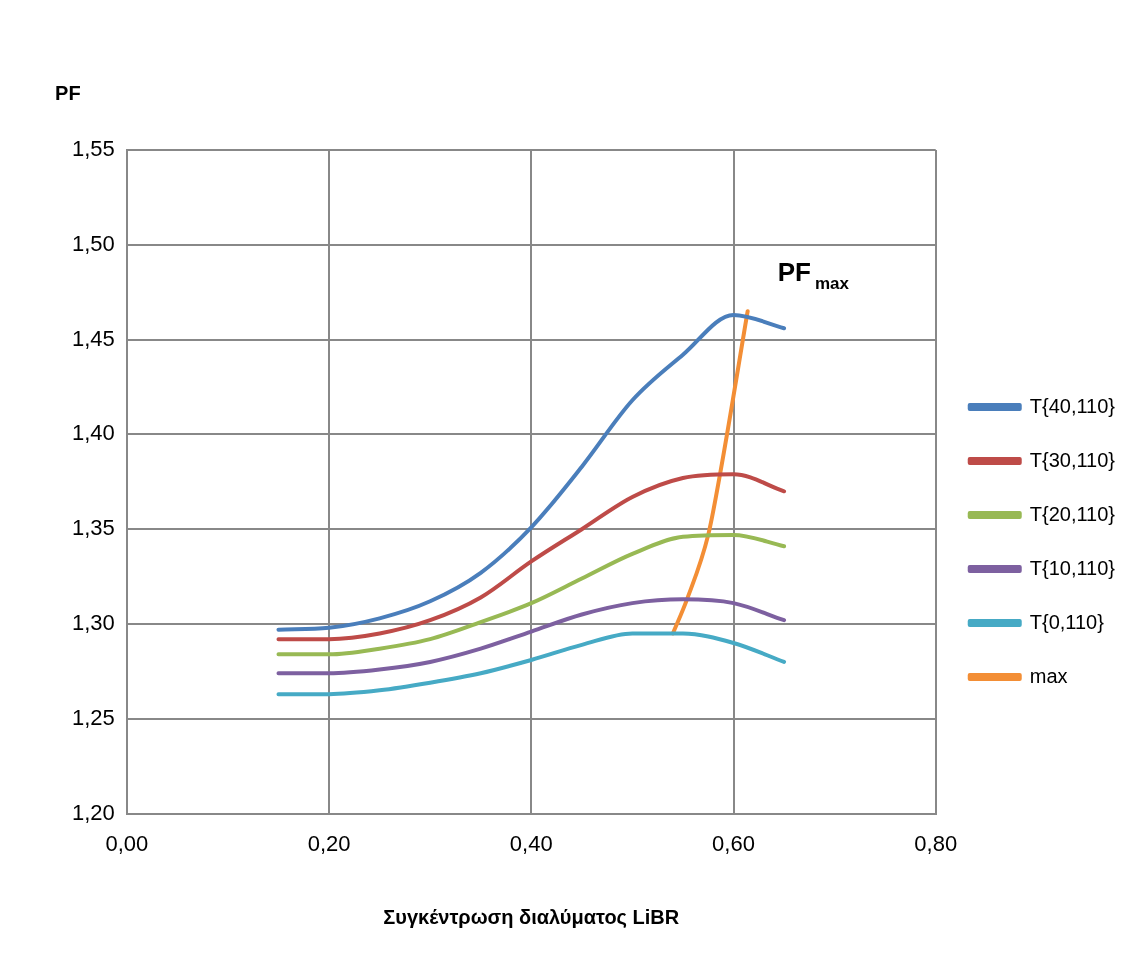 Image resolution: width=1145 pixels, height=964 pixels. What do you see at coordinates (93, 717) in the screenshot?
I see `y-tick-label: 1,25` at bounding box center [93, 717].